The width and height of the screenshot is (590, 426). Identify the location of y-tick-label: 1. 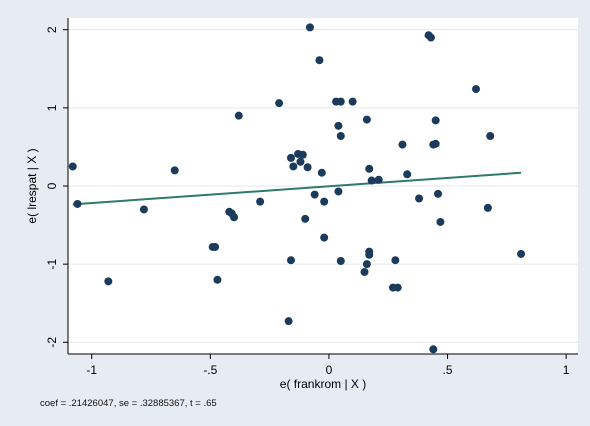
(52, 107).